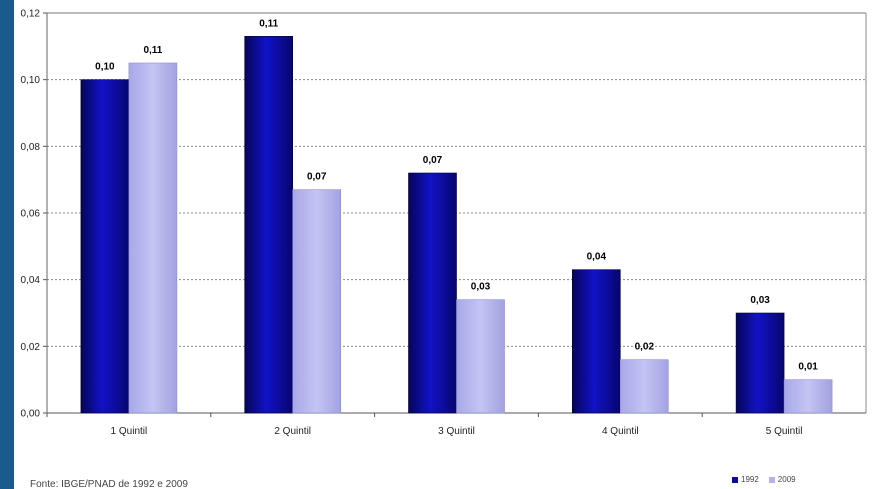  I want to click on x-tick-label: 3 Quintil, so click(456, 431).